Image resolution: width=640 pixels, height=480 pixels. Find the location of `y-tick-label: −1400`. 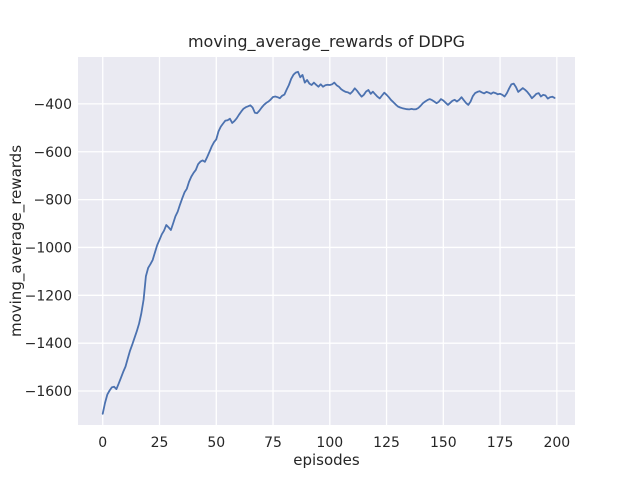

y-tick-label: −1400 is located at coordinates (48, 344).